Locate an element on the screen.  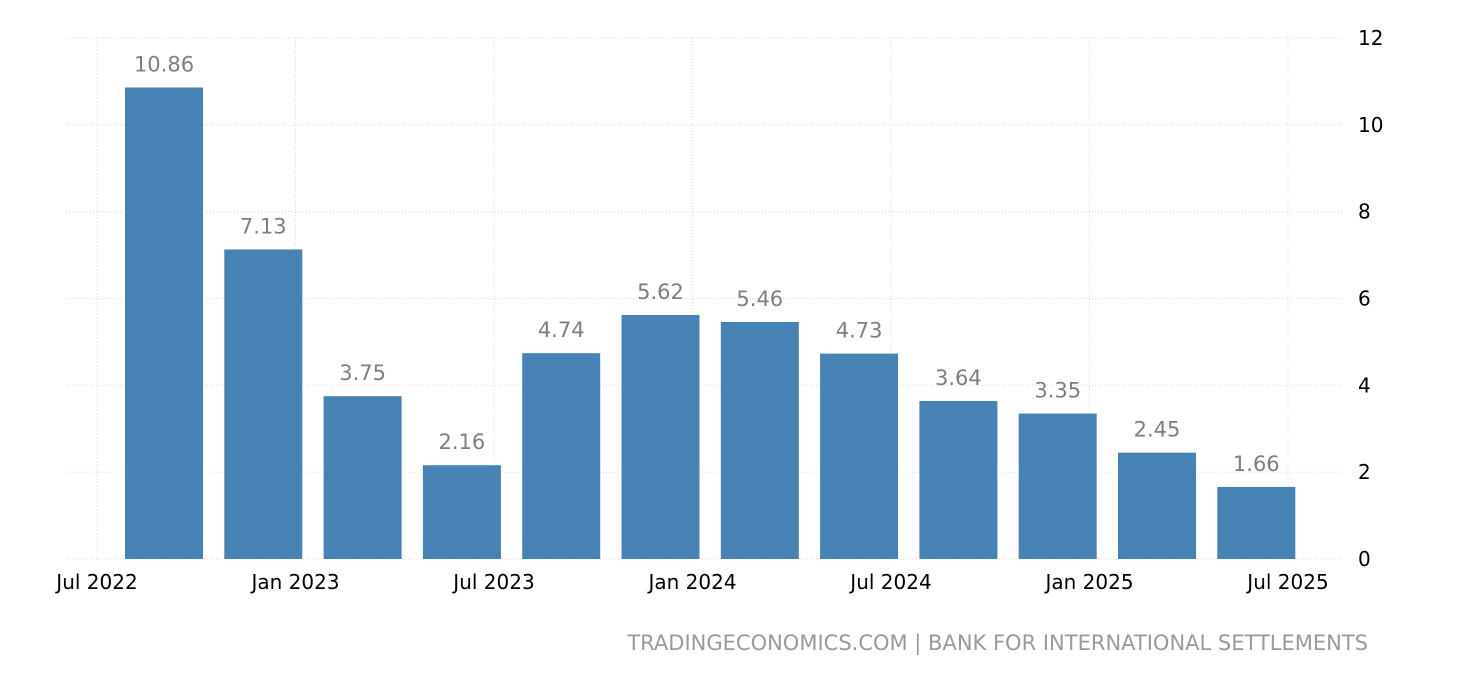
y-tick-label: 8 is located at coordinates (1364, 212).